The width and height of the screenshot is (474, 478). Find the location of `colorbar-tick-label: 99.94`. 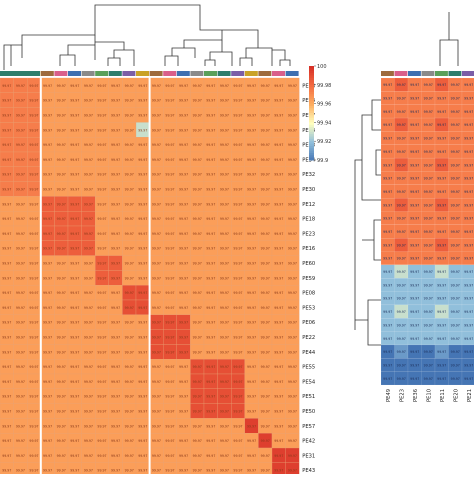

colorbar-tick-label: 99.94 is located at coordinates (324, 123).